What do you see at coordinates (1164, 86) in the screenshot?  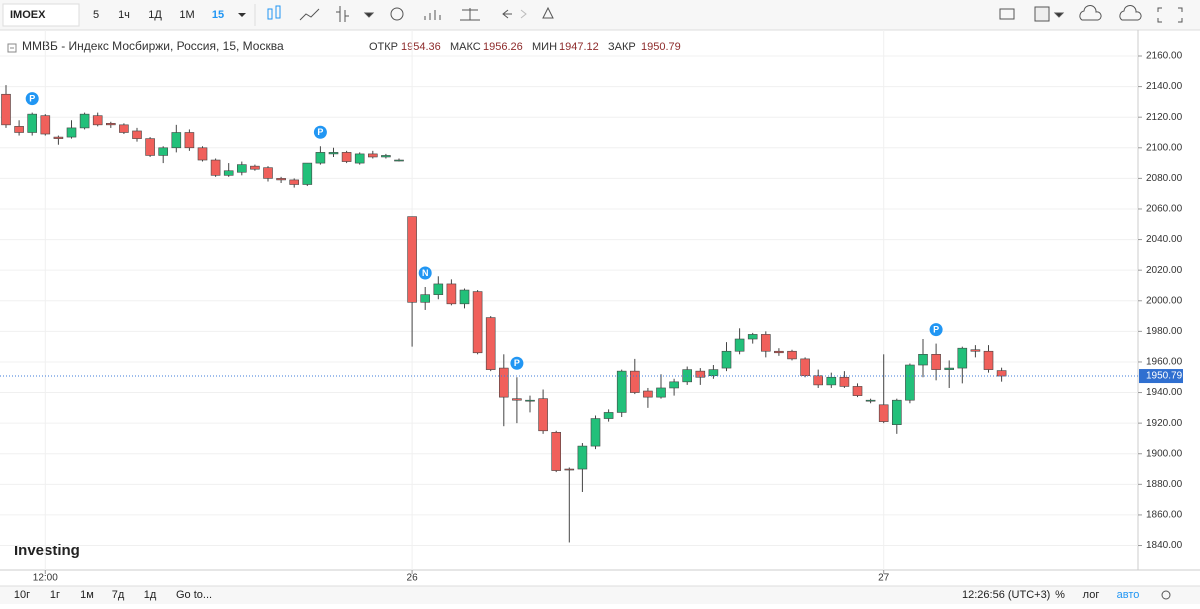 I see `y-tick-label: 2140.00` at bounding box center [1164, 86].